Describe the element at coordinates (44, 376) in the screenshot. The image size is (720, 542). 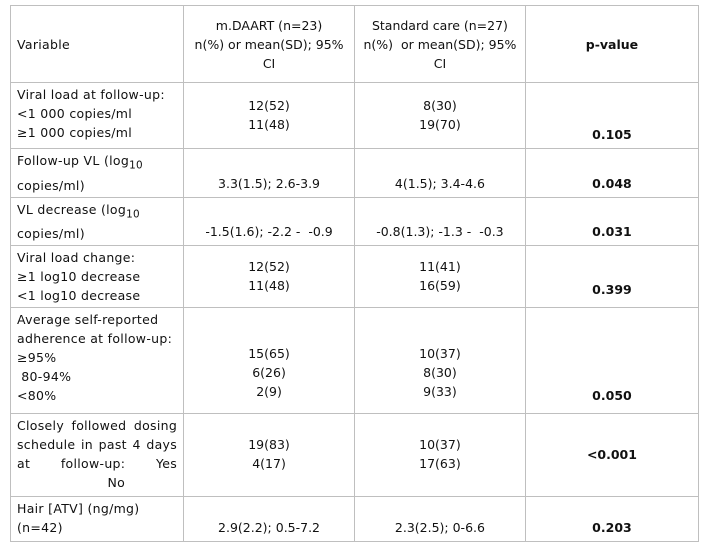
I see `cell-line: 80-94%` at that location.